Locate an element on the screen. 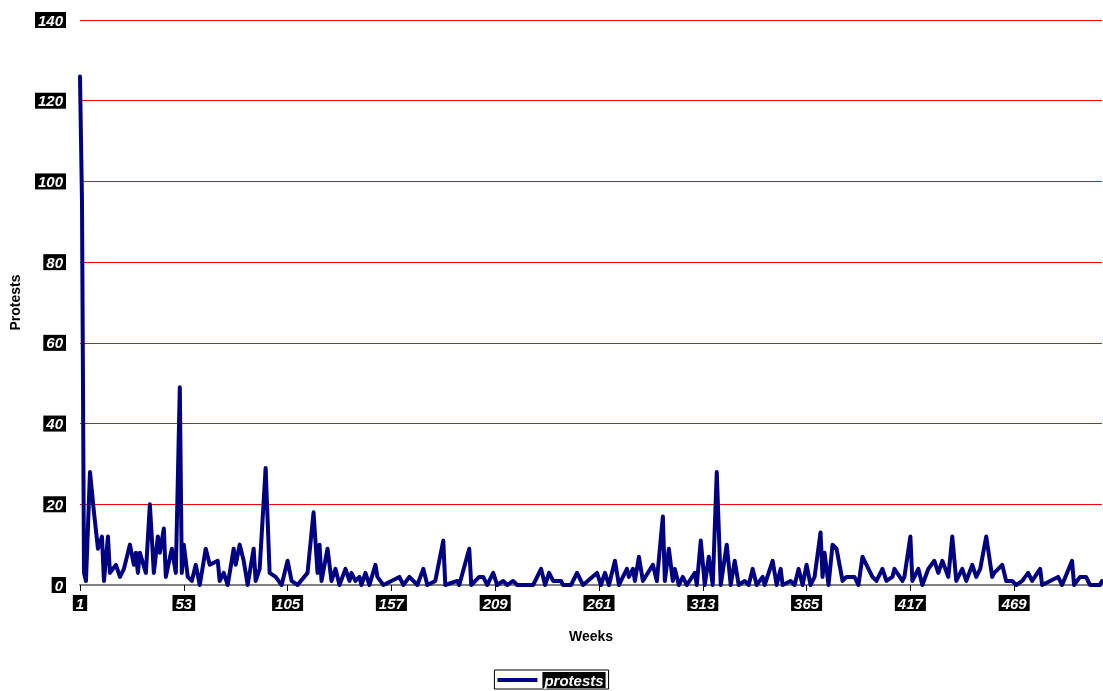  y-tick-label: 120 is located at coordinates (50, 101).